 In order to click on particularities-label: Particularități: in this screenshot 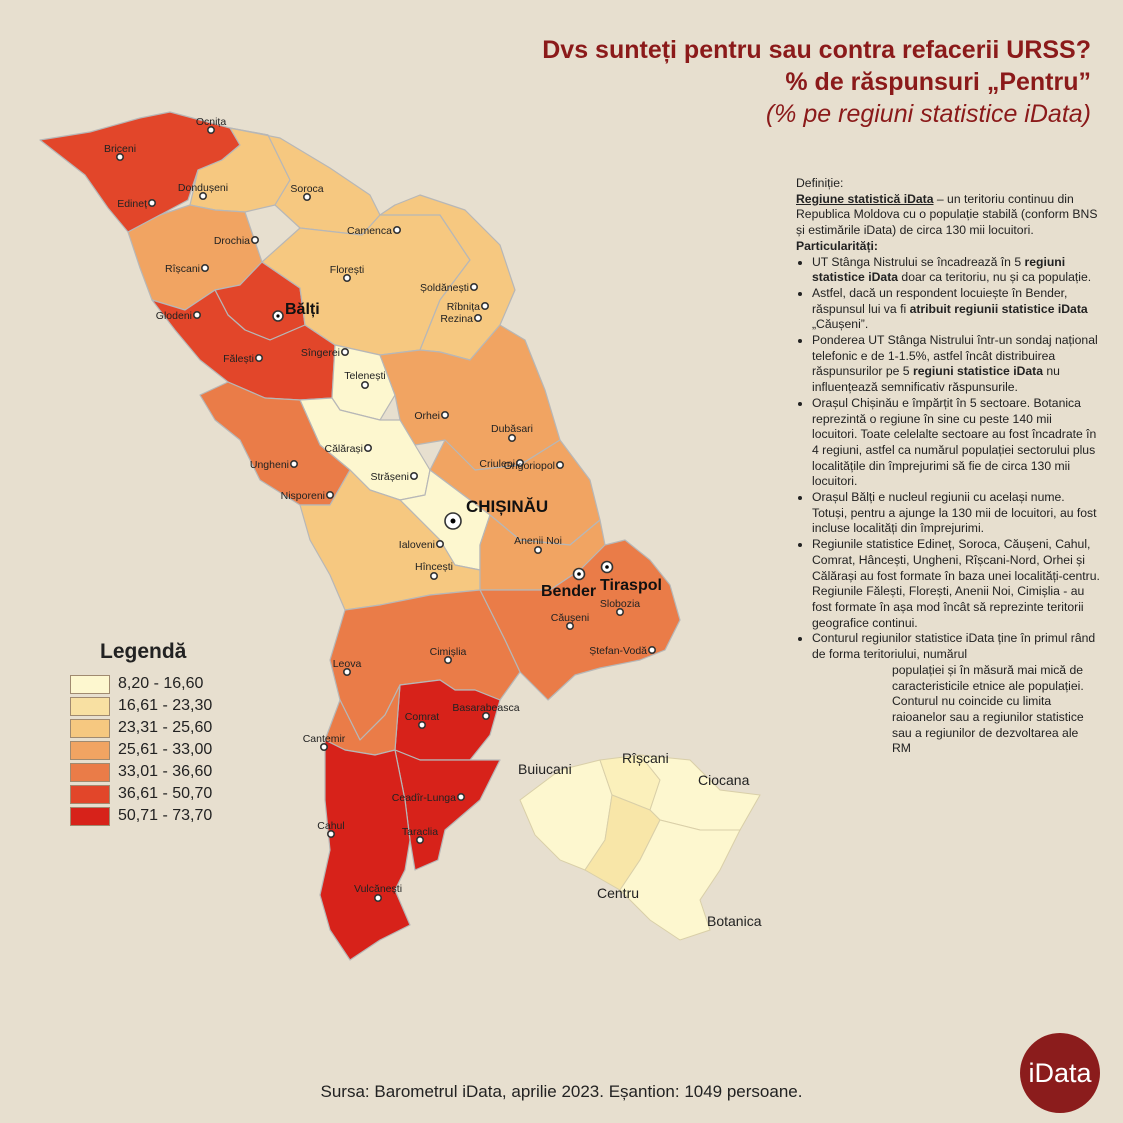, I will do `click(837, 245)`.